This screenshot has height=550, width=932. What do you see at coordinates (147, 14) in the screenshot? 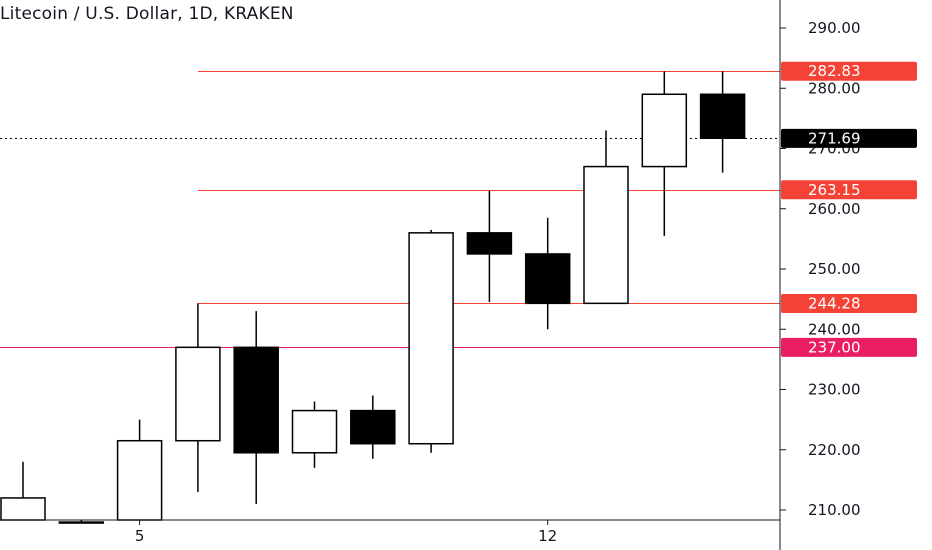
I see `chart-title: Litecoin / U.S. Dollar, 1D, KRAKEN` at bounding box center [147, 14].